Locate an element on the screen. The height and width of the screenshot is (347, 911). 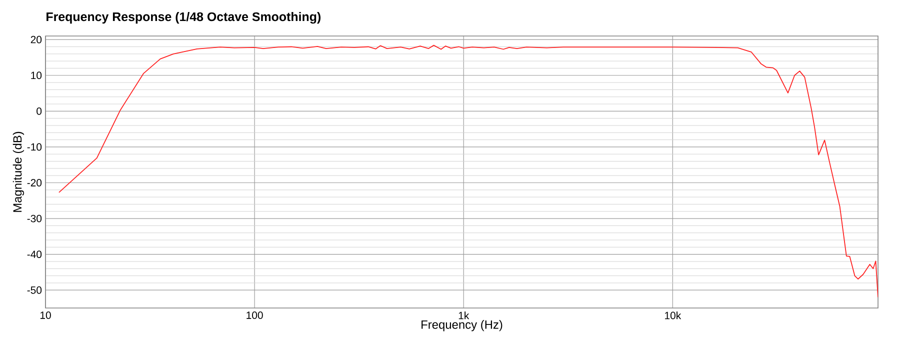
y-tick-label: -10 is located at coordinates (34, 147).